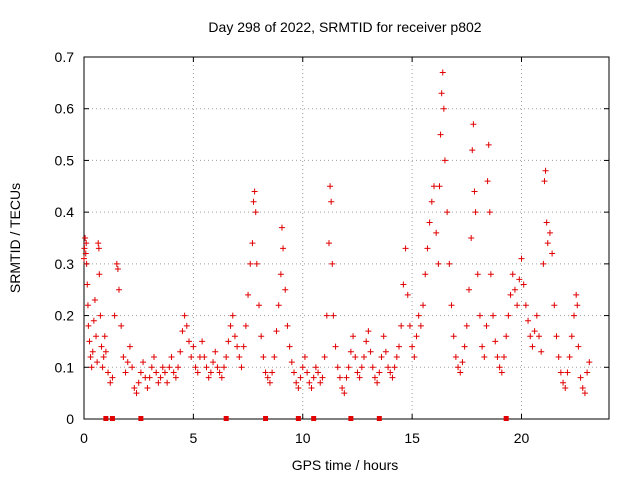 This screenshot has height=480, width=640. I want to click on y-tick-label: 0.5, so click(65, 160).